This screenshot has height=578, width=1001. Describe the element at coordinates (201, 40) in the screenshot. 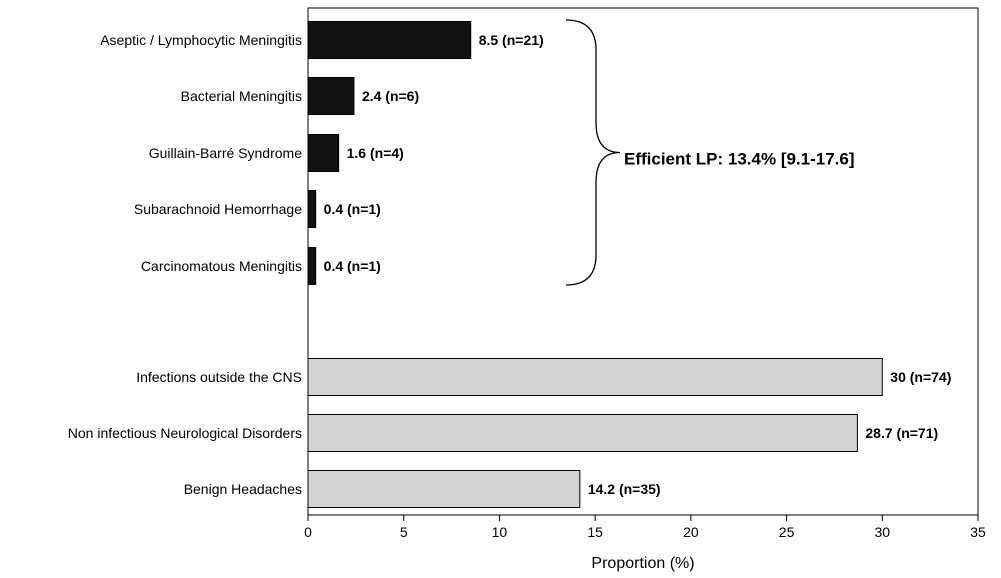

I see `category-label: Aseptic / Lymphocytic Meningitis` at that location.